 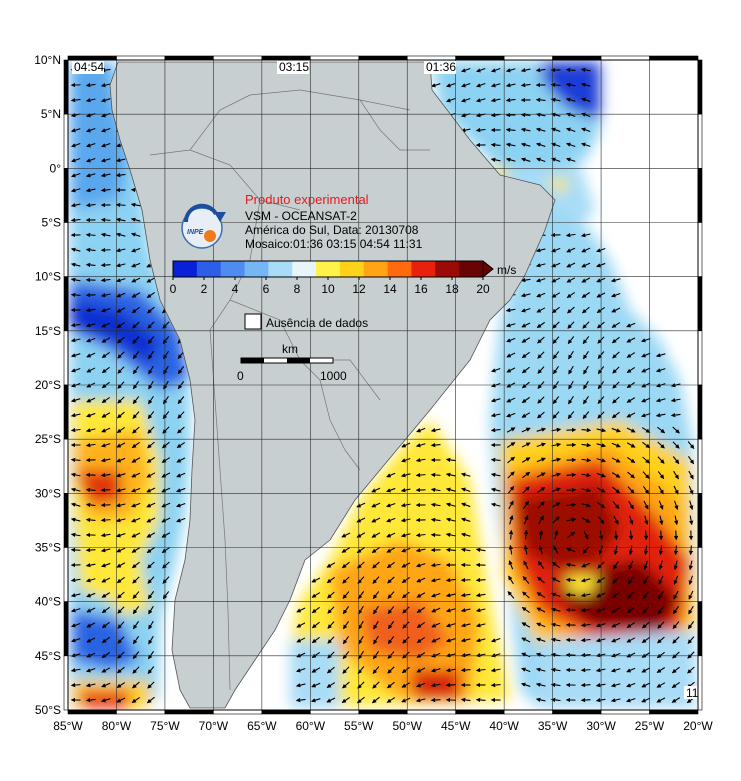 I want to click on scale-bar: km 0 1000, so click(x=292, y=362).